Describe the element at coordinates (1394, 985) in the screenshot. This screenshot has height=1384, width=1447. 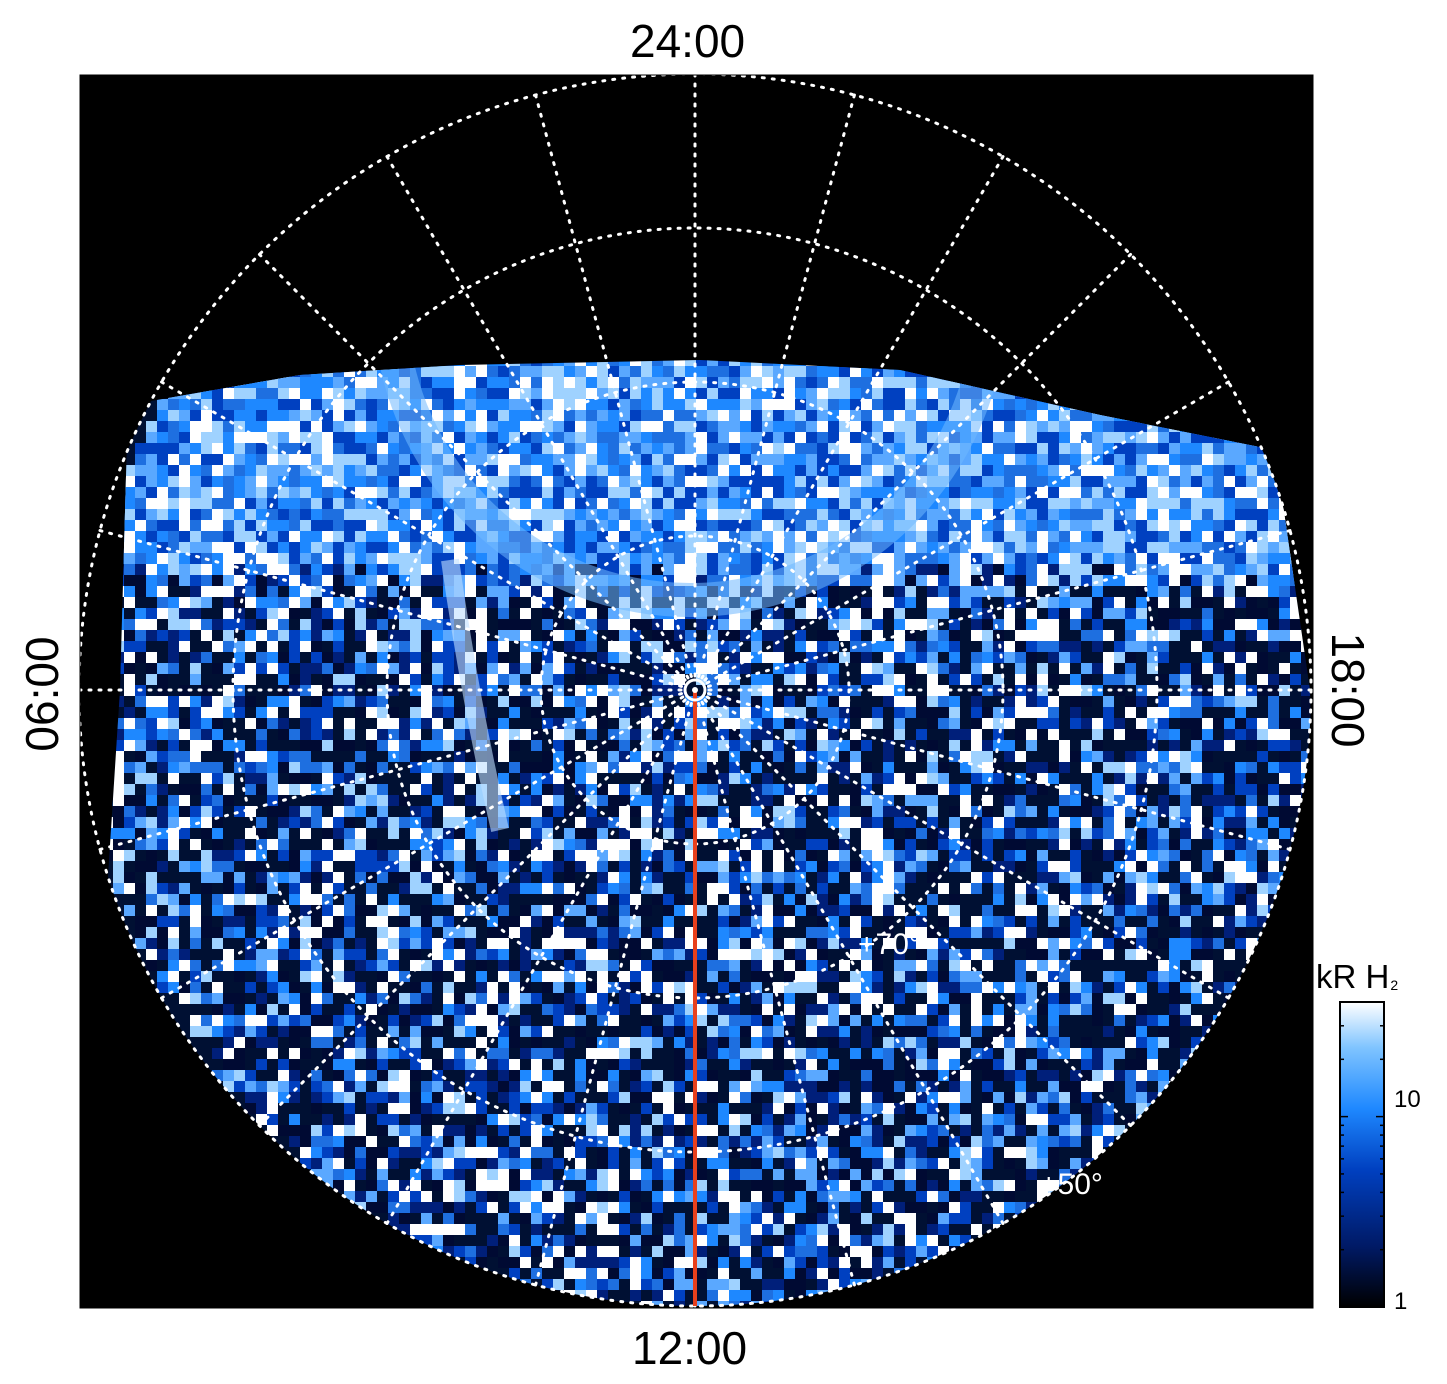
I see `colorbar-title-subscript: 2` at that location.